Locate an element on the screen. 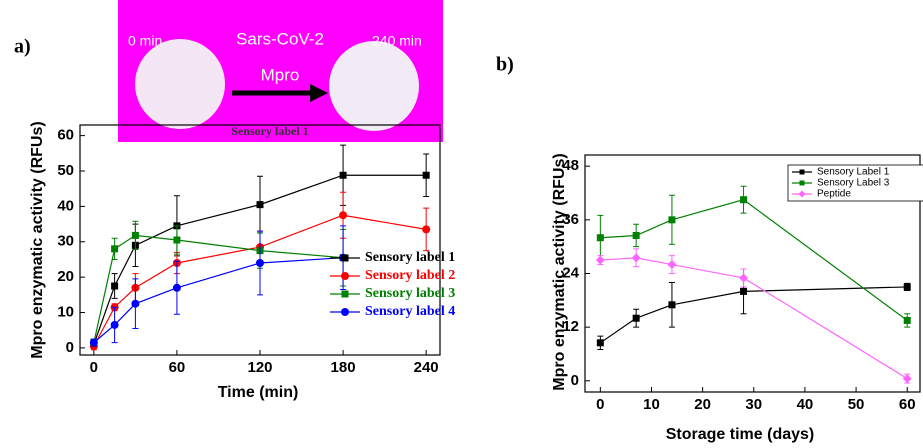 Image resolution: width=923 pixels, height=448 pixels. inset-text: 240 min is located at coordinates (397, 41).